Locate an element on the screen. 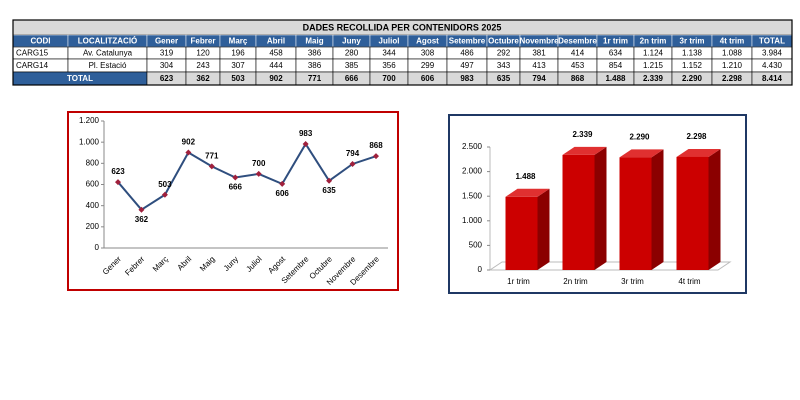 This screenshot has height=400, width=800. total-text: 362 is located at coordinates (203, 78).